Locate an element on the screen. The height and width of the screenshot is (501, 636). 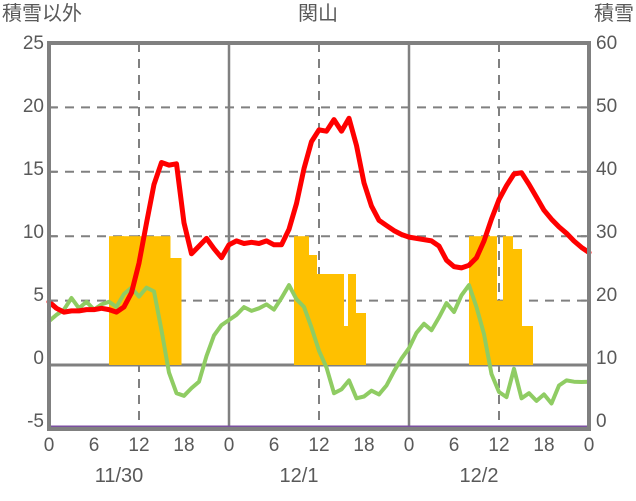
ytick-right-30: 30 is located at coordinates (607, 232).